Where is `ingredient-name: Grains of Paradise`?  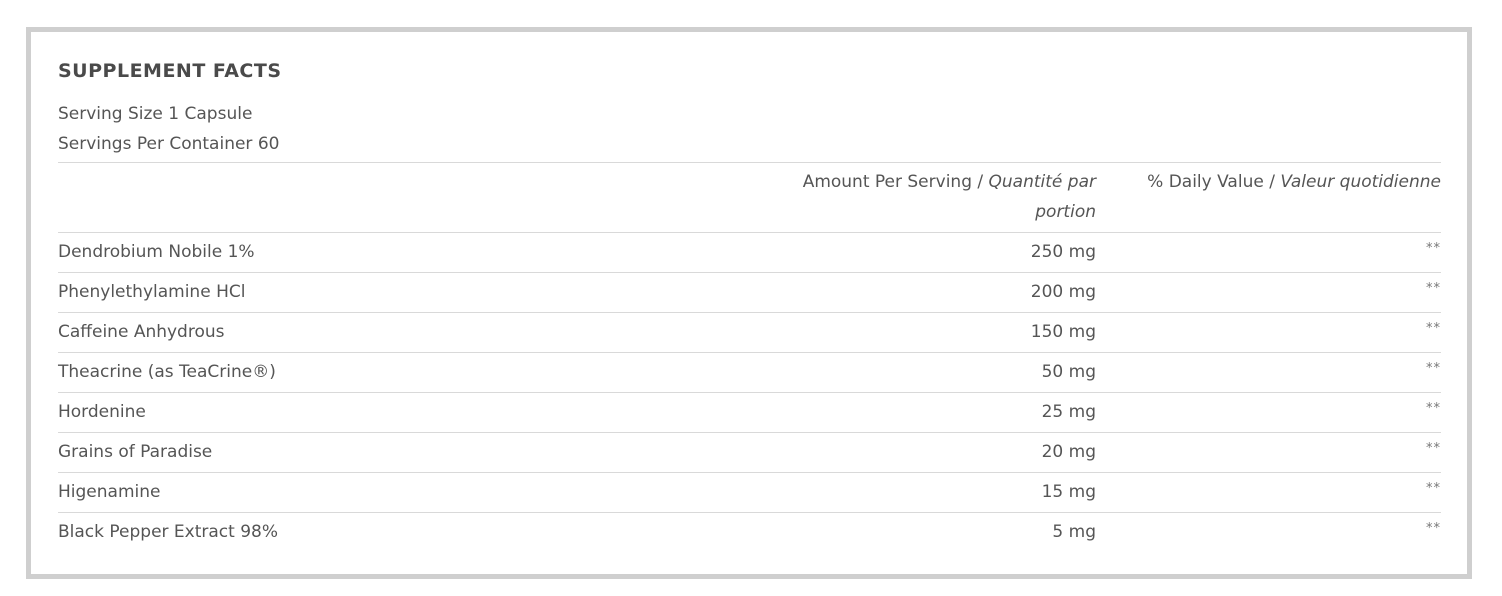 ingredient-name: Grains of Paradise is located at coordinates (135, 452).